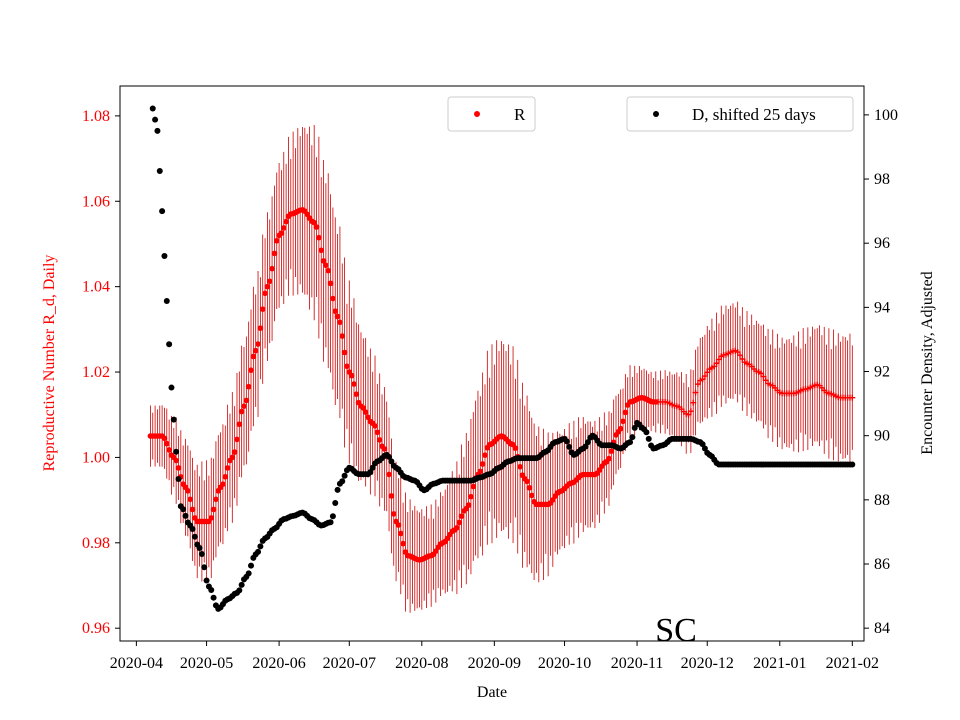 The width and height of the screenshot is (960, 720). I want to click on legend-d-box, so click(740, 114).